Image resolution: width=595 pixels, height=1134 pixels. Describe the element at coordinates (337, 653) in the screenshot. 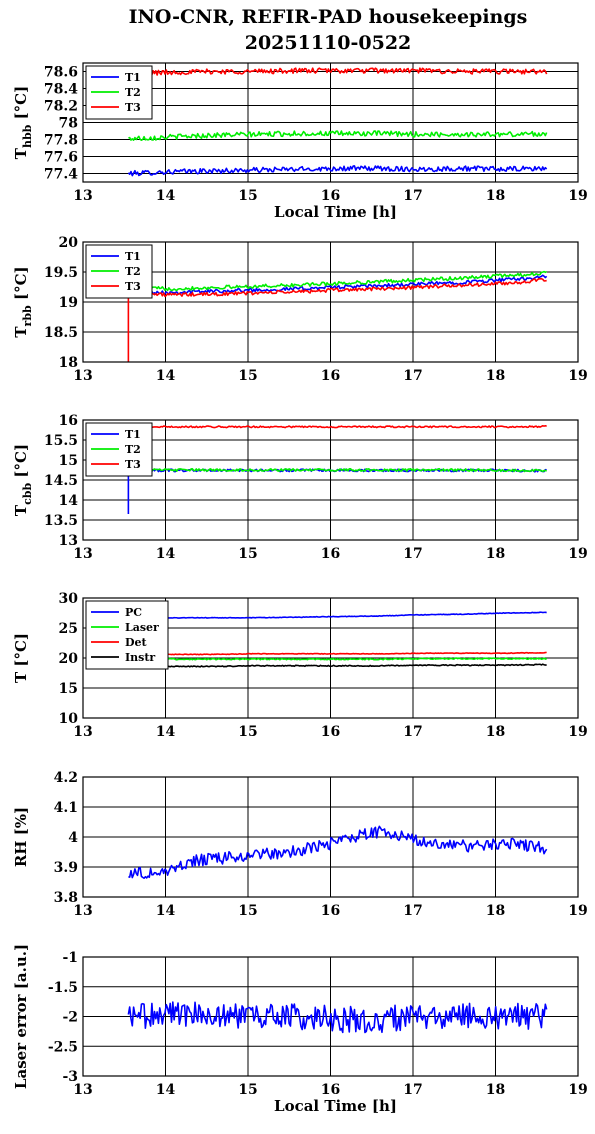

I see `series-line-det` at that location.